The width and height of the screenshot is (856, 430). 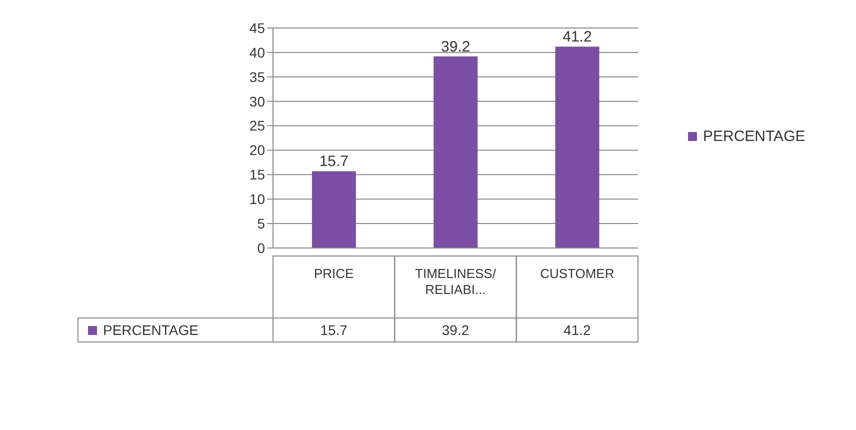 I want to click on y-tick-label: 10, so click(x=257, y=199).